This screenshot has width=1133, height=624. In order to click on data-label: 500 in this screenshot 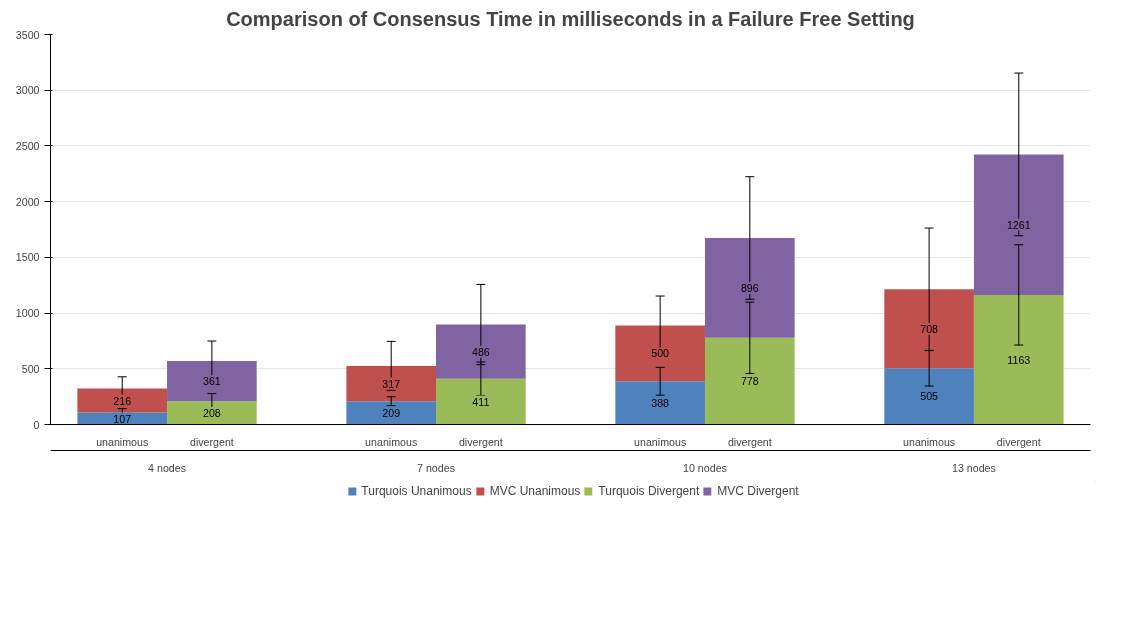, I will do `click(660, 353)`.